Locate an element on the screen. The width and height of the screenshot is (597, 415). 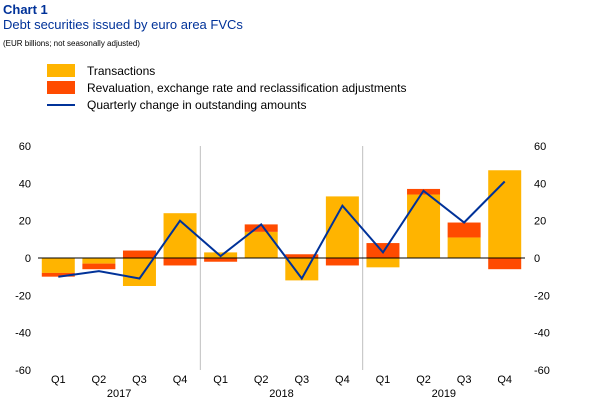
x-year-label: 2017 is located at coordinates (119, 394).